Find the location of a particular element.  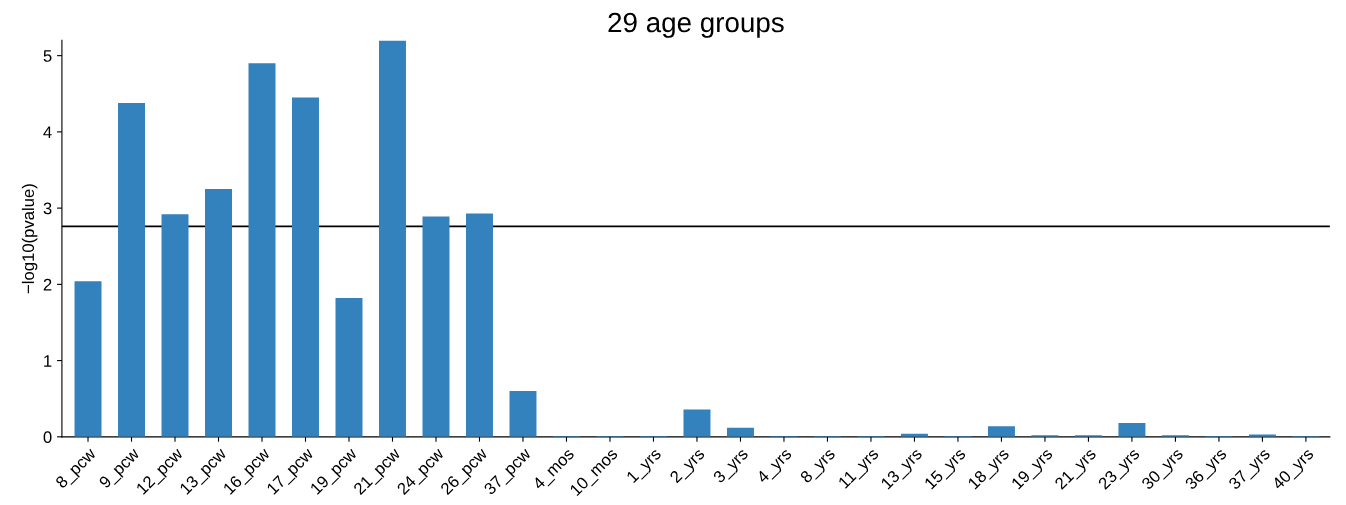

y-tick-label: 1 is located at coordinates (48, 361).